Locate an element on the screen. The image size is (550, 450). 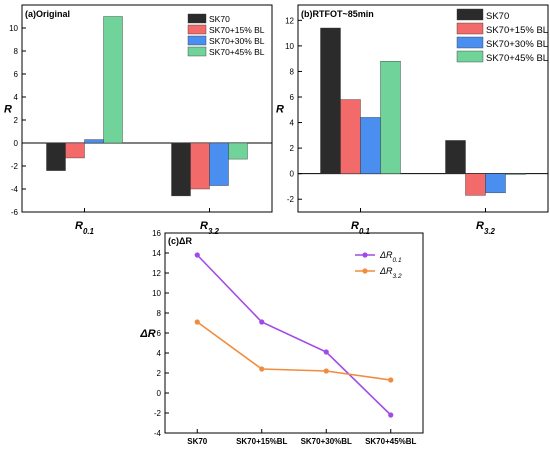
legend-label-sub: 3.2 is located at coordinates (397, 276).